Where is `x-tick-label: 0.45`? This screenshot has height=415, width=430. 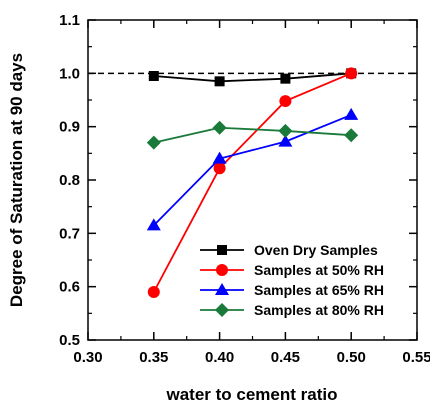
x-tick-label: 0.45 is located at coordinates (285, 357).